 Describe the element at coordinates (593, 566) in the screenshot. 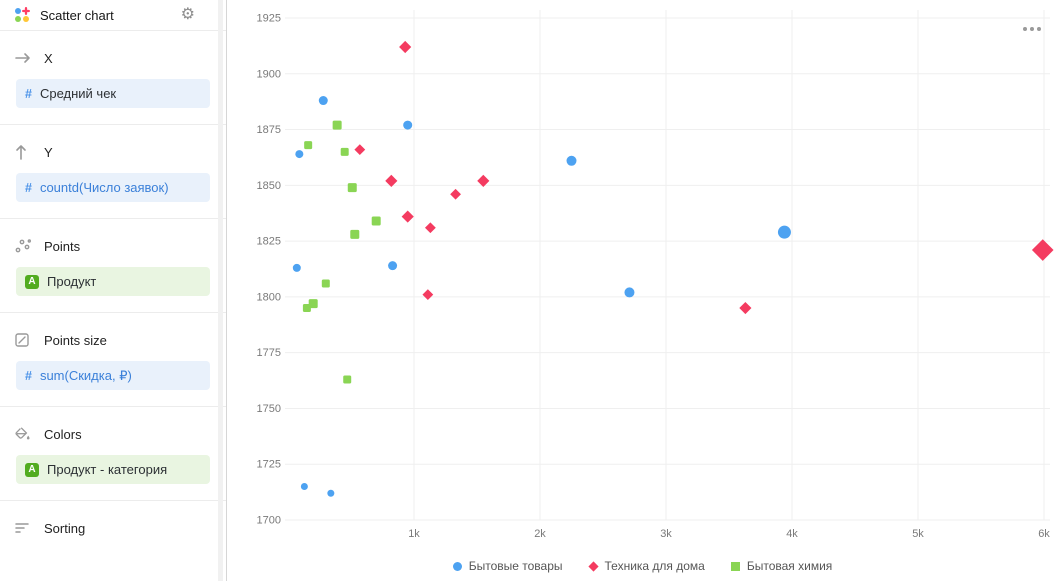

I see `legend-diamond-marker` at that location.